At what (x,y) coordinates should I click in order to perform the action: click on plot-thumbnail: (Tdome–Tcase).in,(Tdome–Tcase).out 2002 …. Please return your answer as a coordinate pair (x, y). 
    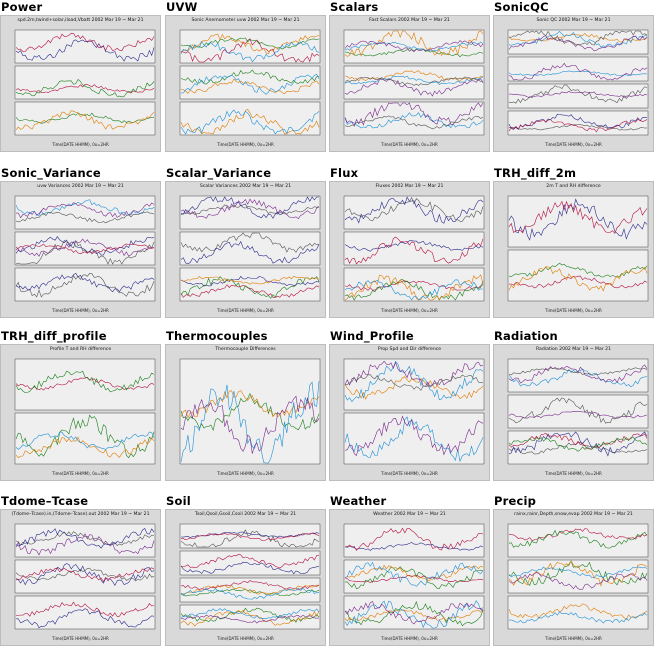
    Looking at the image, I should click on (80, 577).